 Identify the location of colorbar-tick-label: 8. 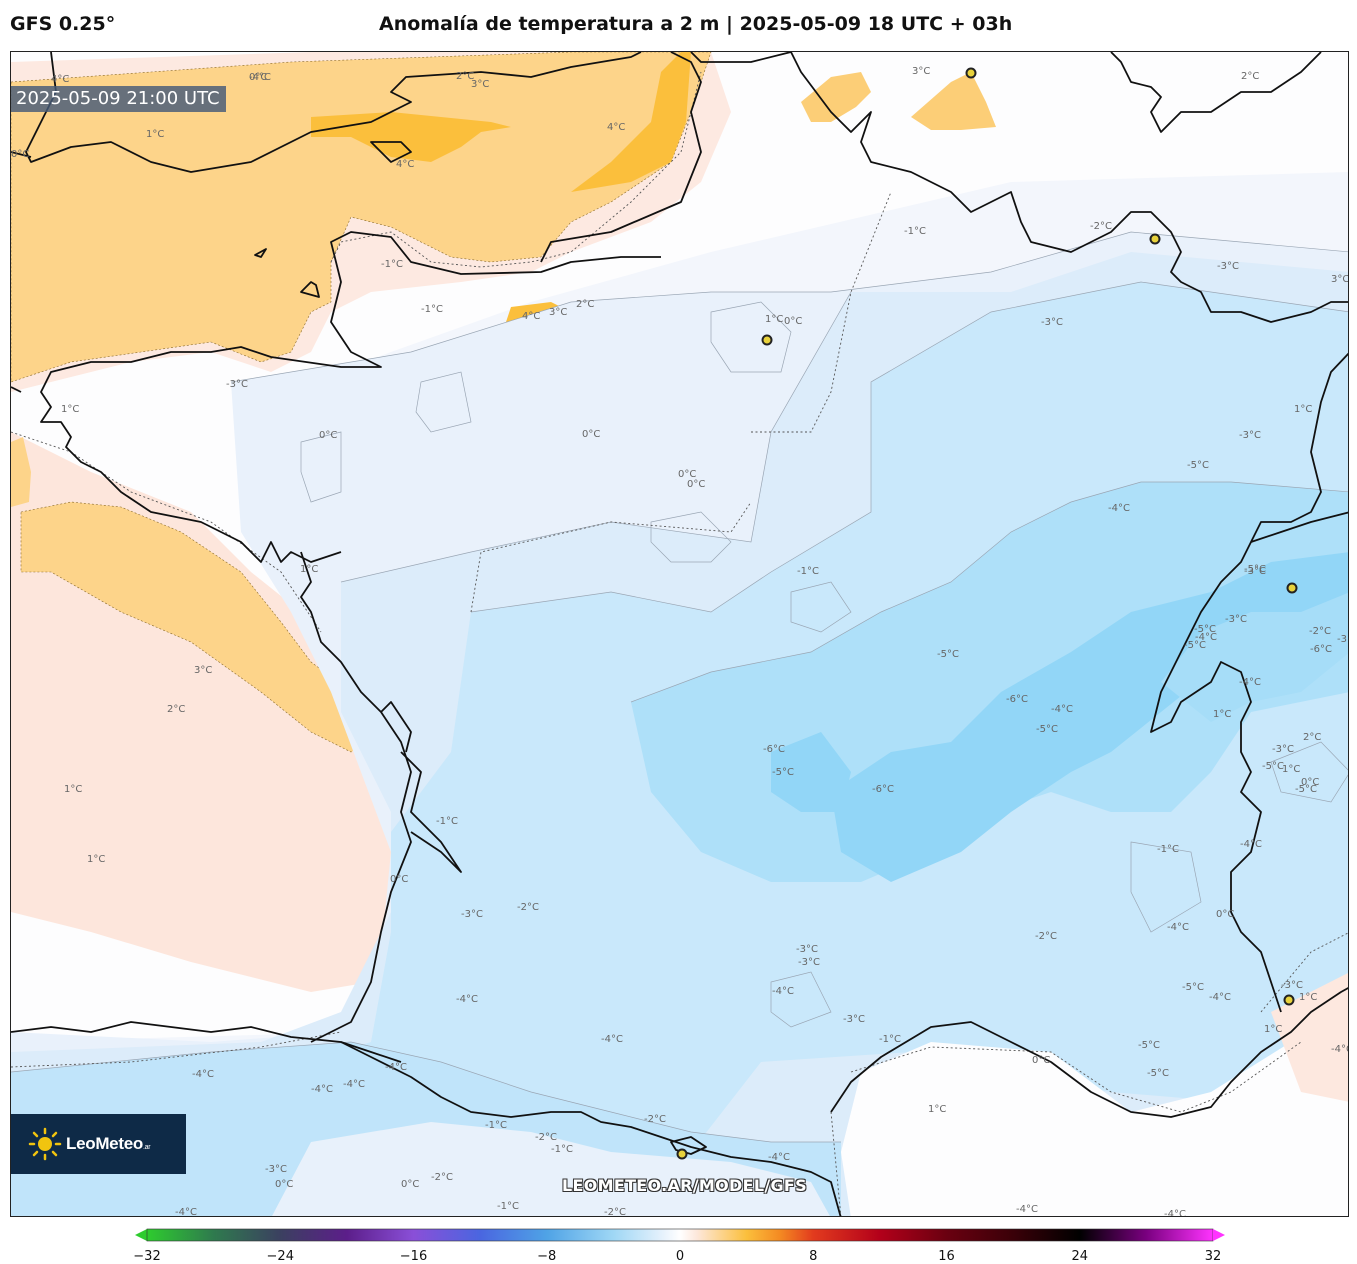
(813, 1256).